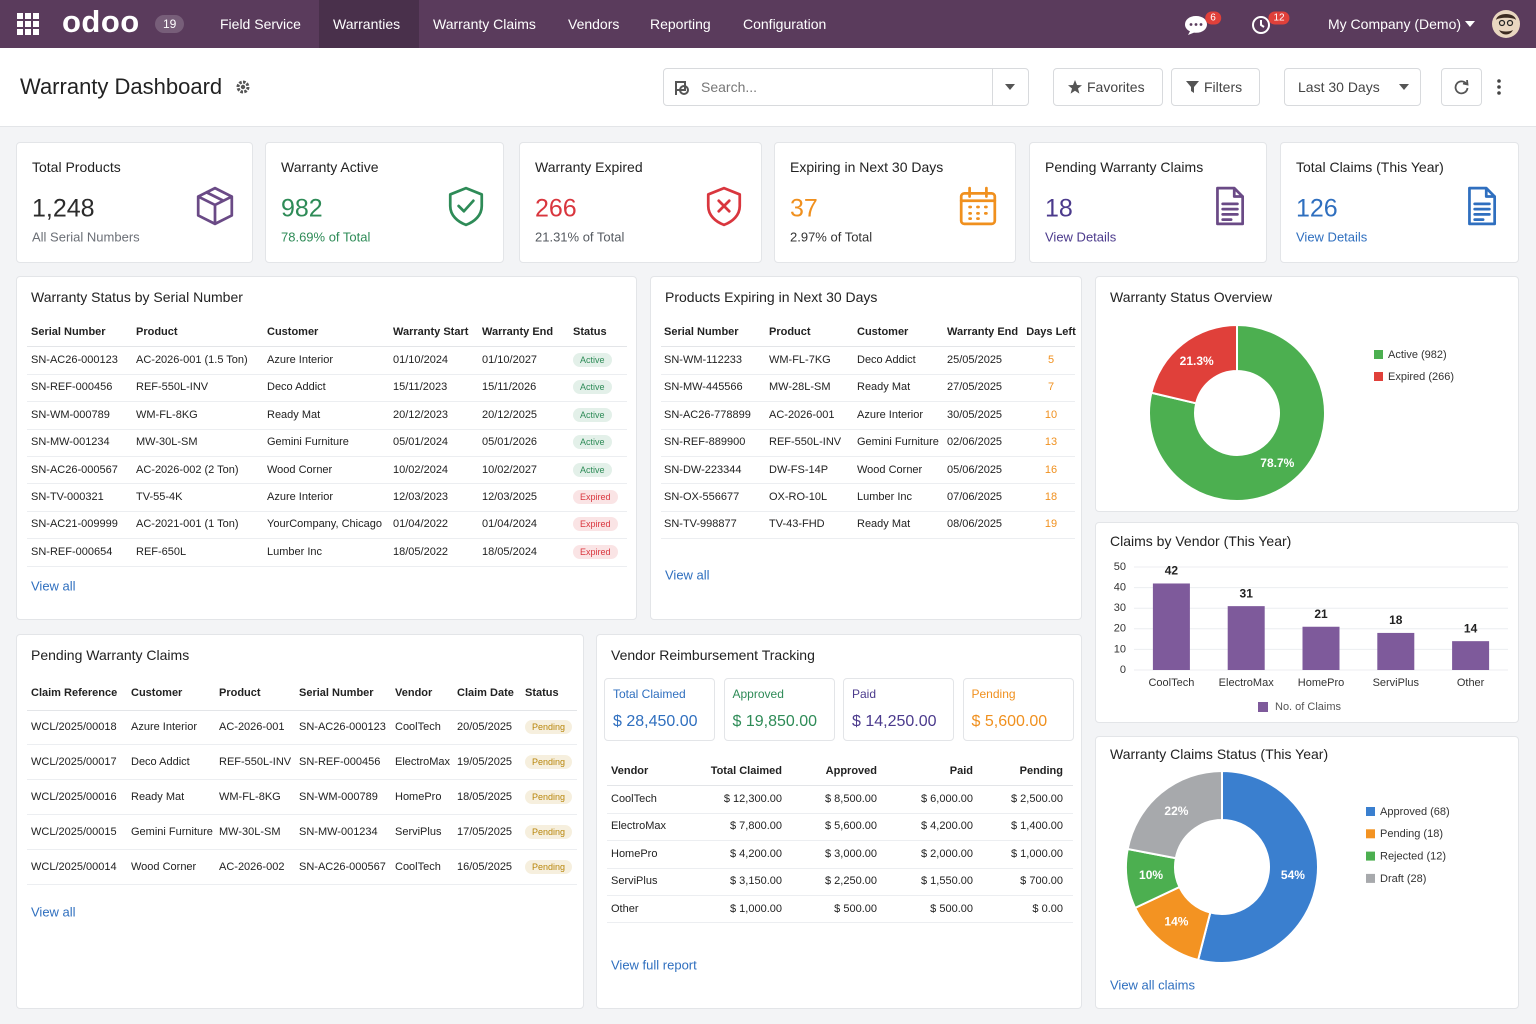 This screenshot has height=1024, width=1536. What do you see at coordinates (700, 524) in the screenshot?
I see `table-cell: SN-TV-998877` at bounding box center [700, 524].